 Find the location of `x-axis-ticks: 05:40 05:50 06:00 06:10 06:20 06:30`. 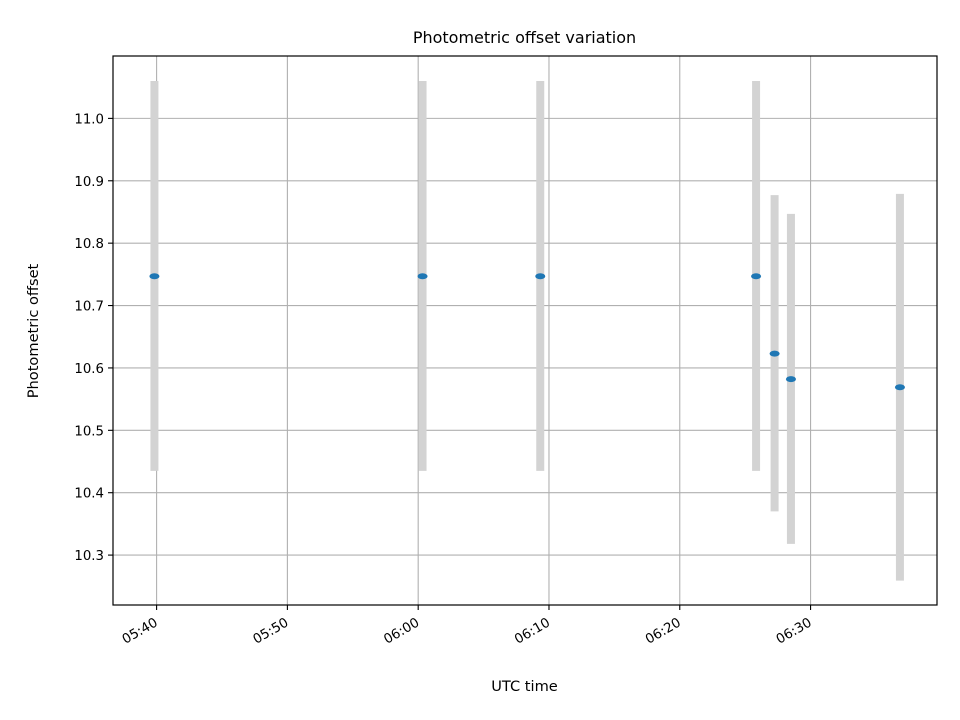

x-axis-ticks: 05:40 05:50 06:00 06:10 06:20 06:30 is located at coordinates (467, 626).